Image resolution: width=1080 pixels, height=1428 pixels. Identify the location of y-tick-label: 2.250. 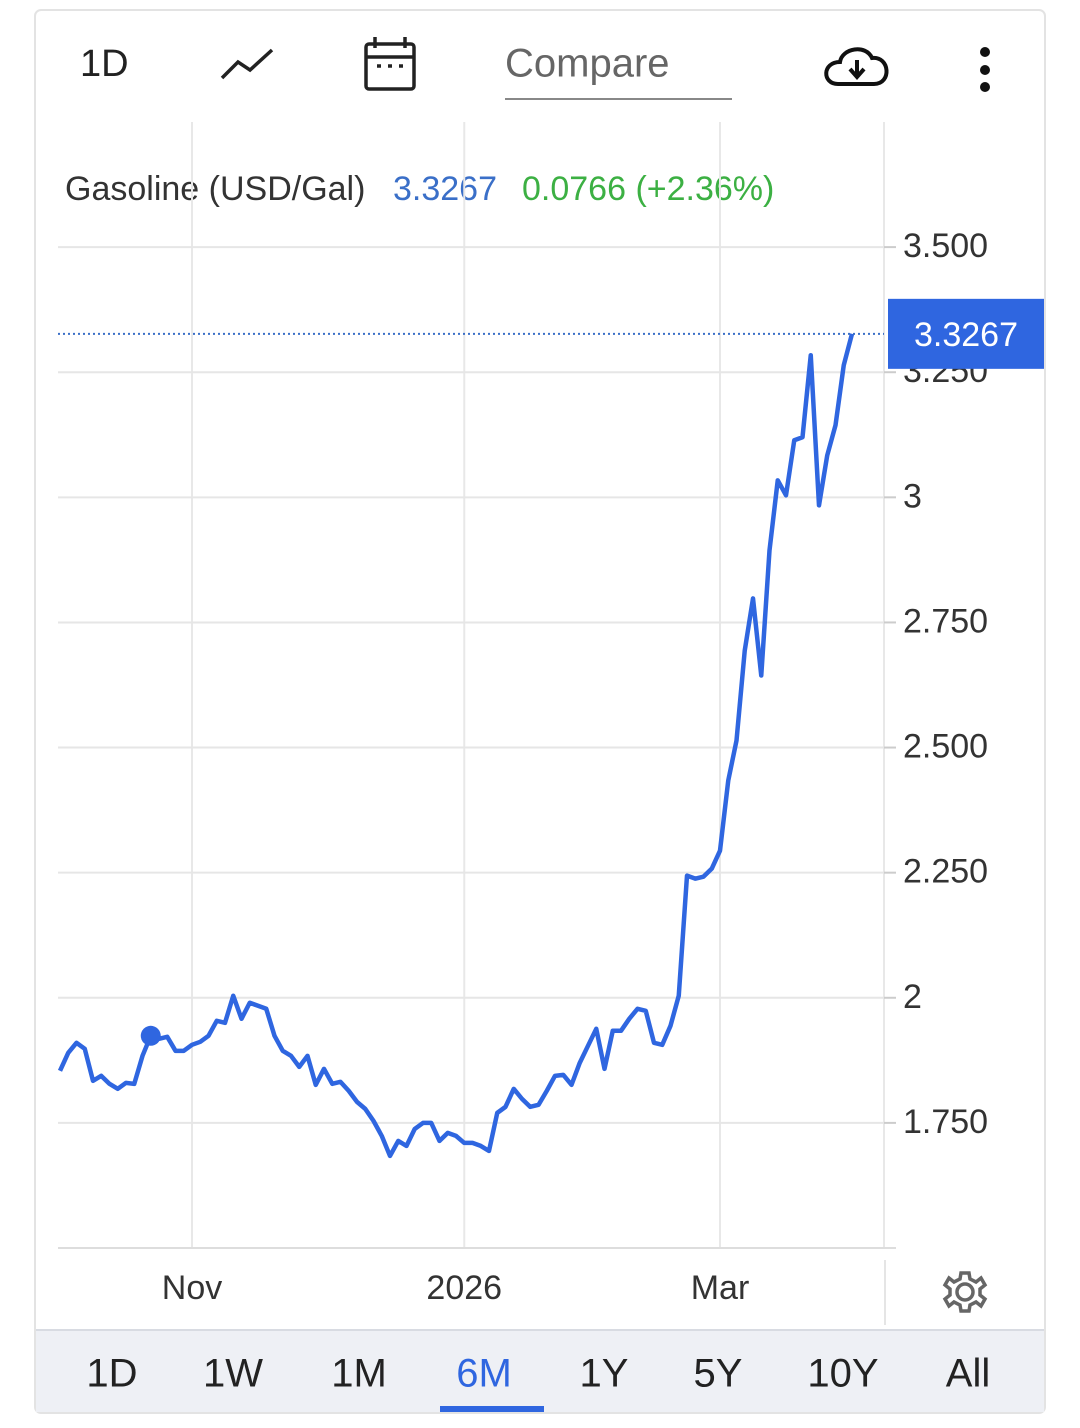
(945, 872).